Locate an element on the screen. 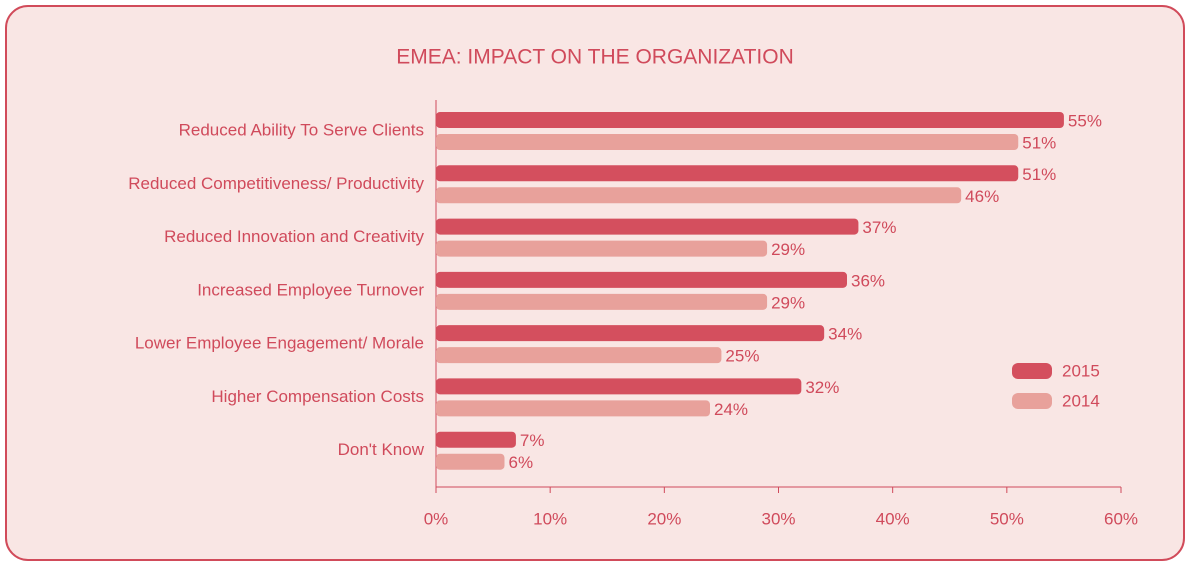 The image size is (1190, 566). y-tick-label: Higher Compensation Costs is located at coordinates (317, 396).